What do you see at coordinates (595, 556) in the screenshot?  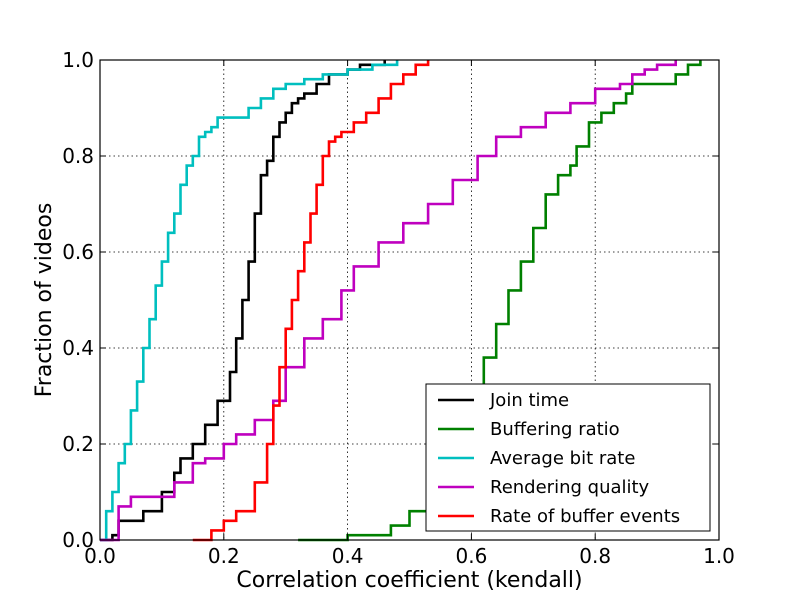 I see `x-tick-label: 0.8` at bounding box center [595, 556].